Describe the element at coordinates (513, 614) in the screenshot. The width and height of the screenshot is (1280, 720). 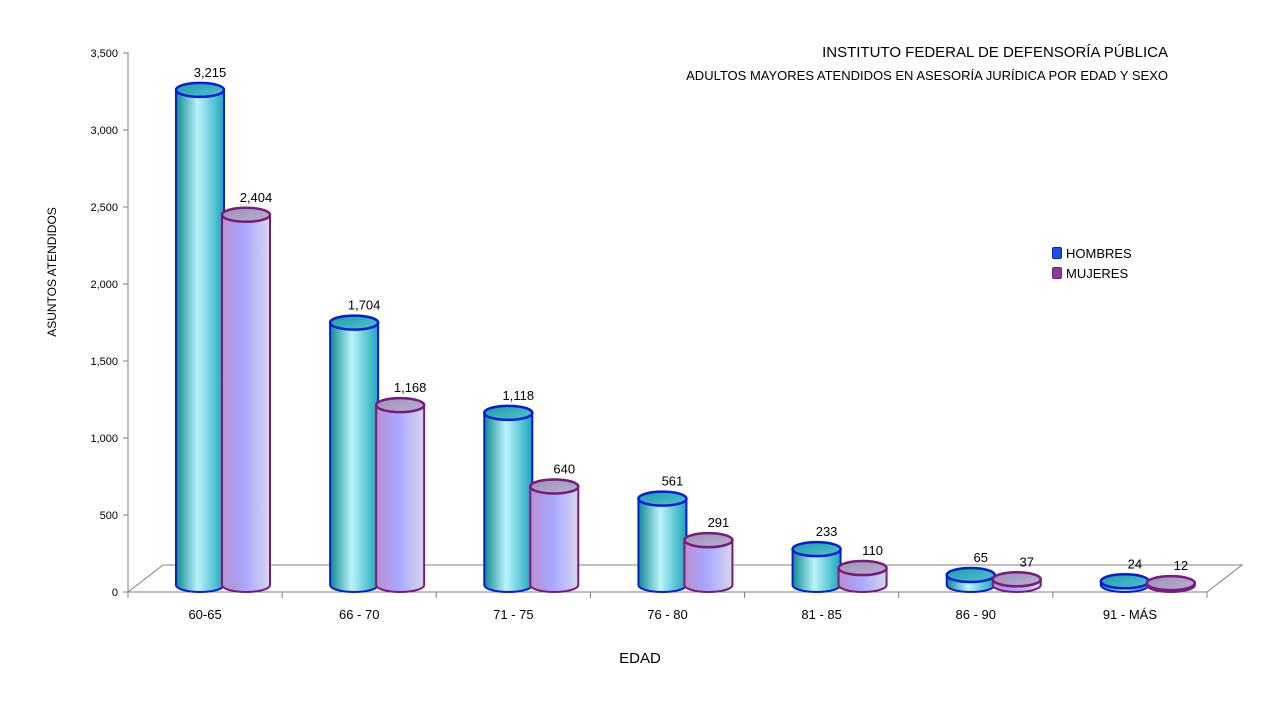
I see `x-tick-label: 71 - 75` at that location.